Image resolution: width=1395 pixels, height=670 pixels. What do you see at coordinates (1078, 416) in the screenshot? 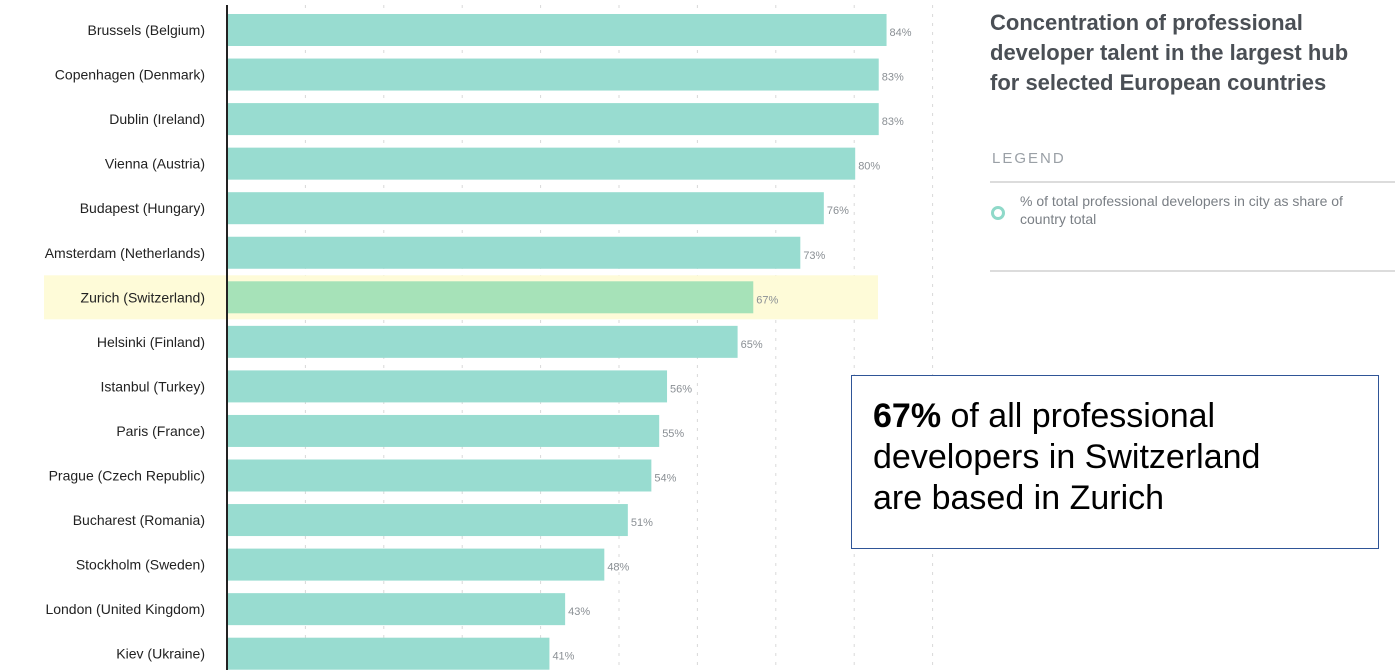
I see `callout-text: of all professional` at bounding box center [1078, 416].